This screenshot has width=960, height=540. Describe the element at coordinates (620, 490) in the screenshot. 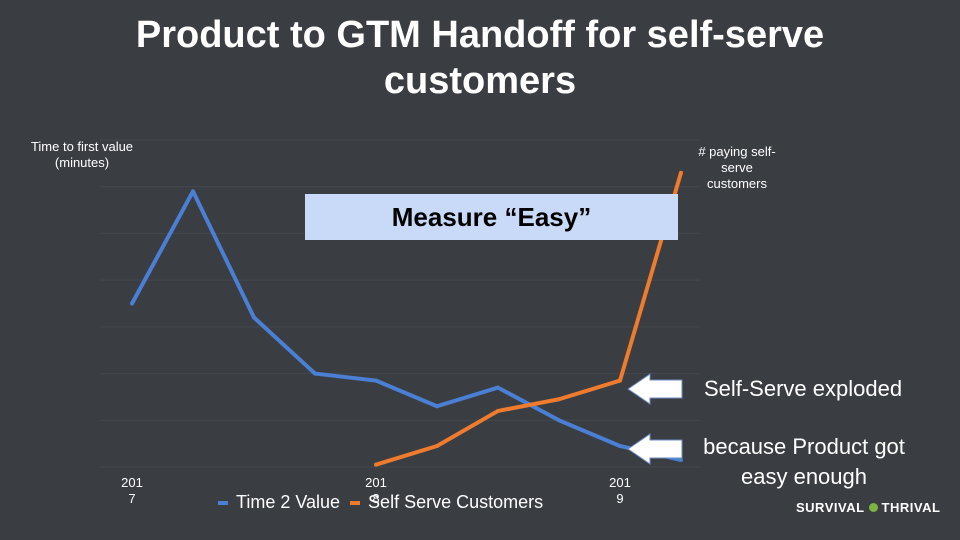

I see `x-tick-label: 201 9` at that location.